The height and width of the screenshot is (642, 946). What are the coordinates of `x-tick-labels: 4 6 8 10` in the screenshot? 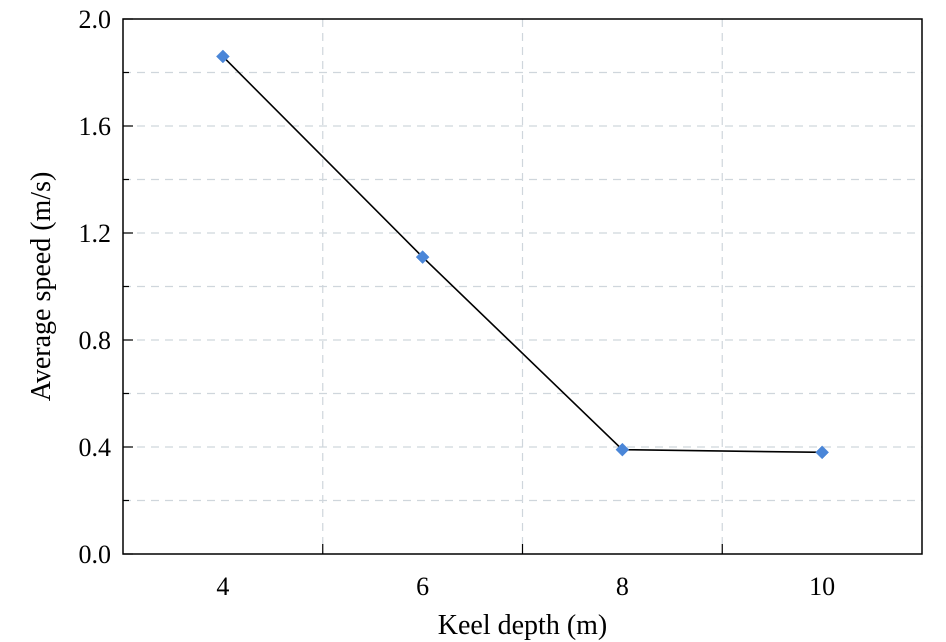 It's located at (525, 586).